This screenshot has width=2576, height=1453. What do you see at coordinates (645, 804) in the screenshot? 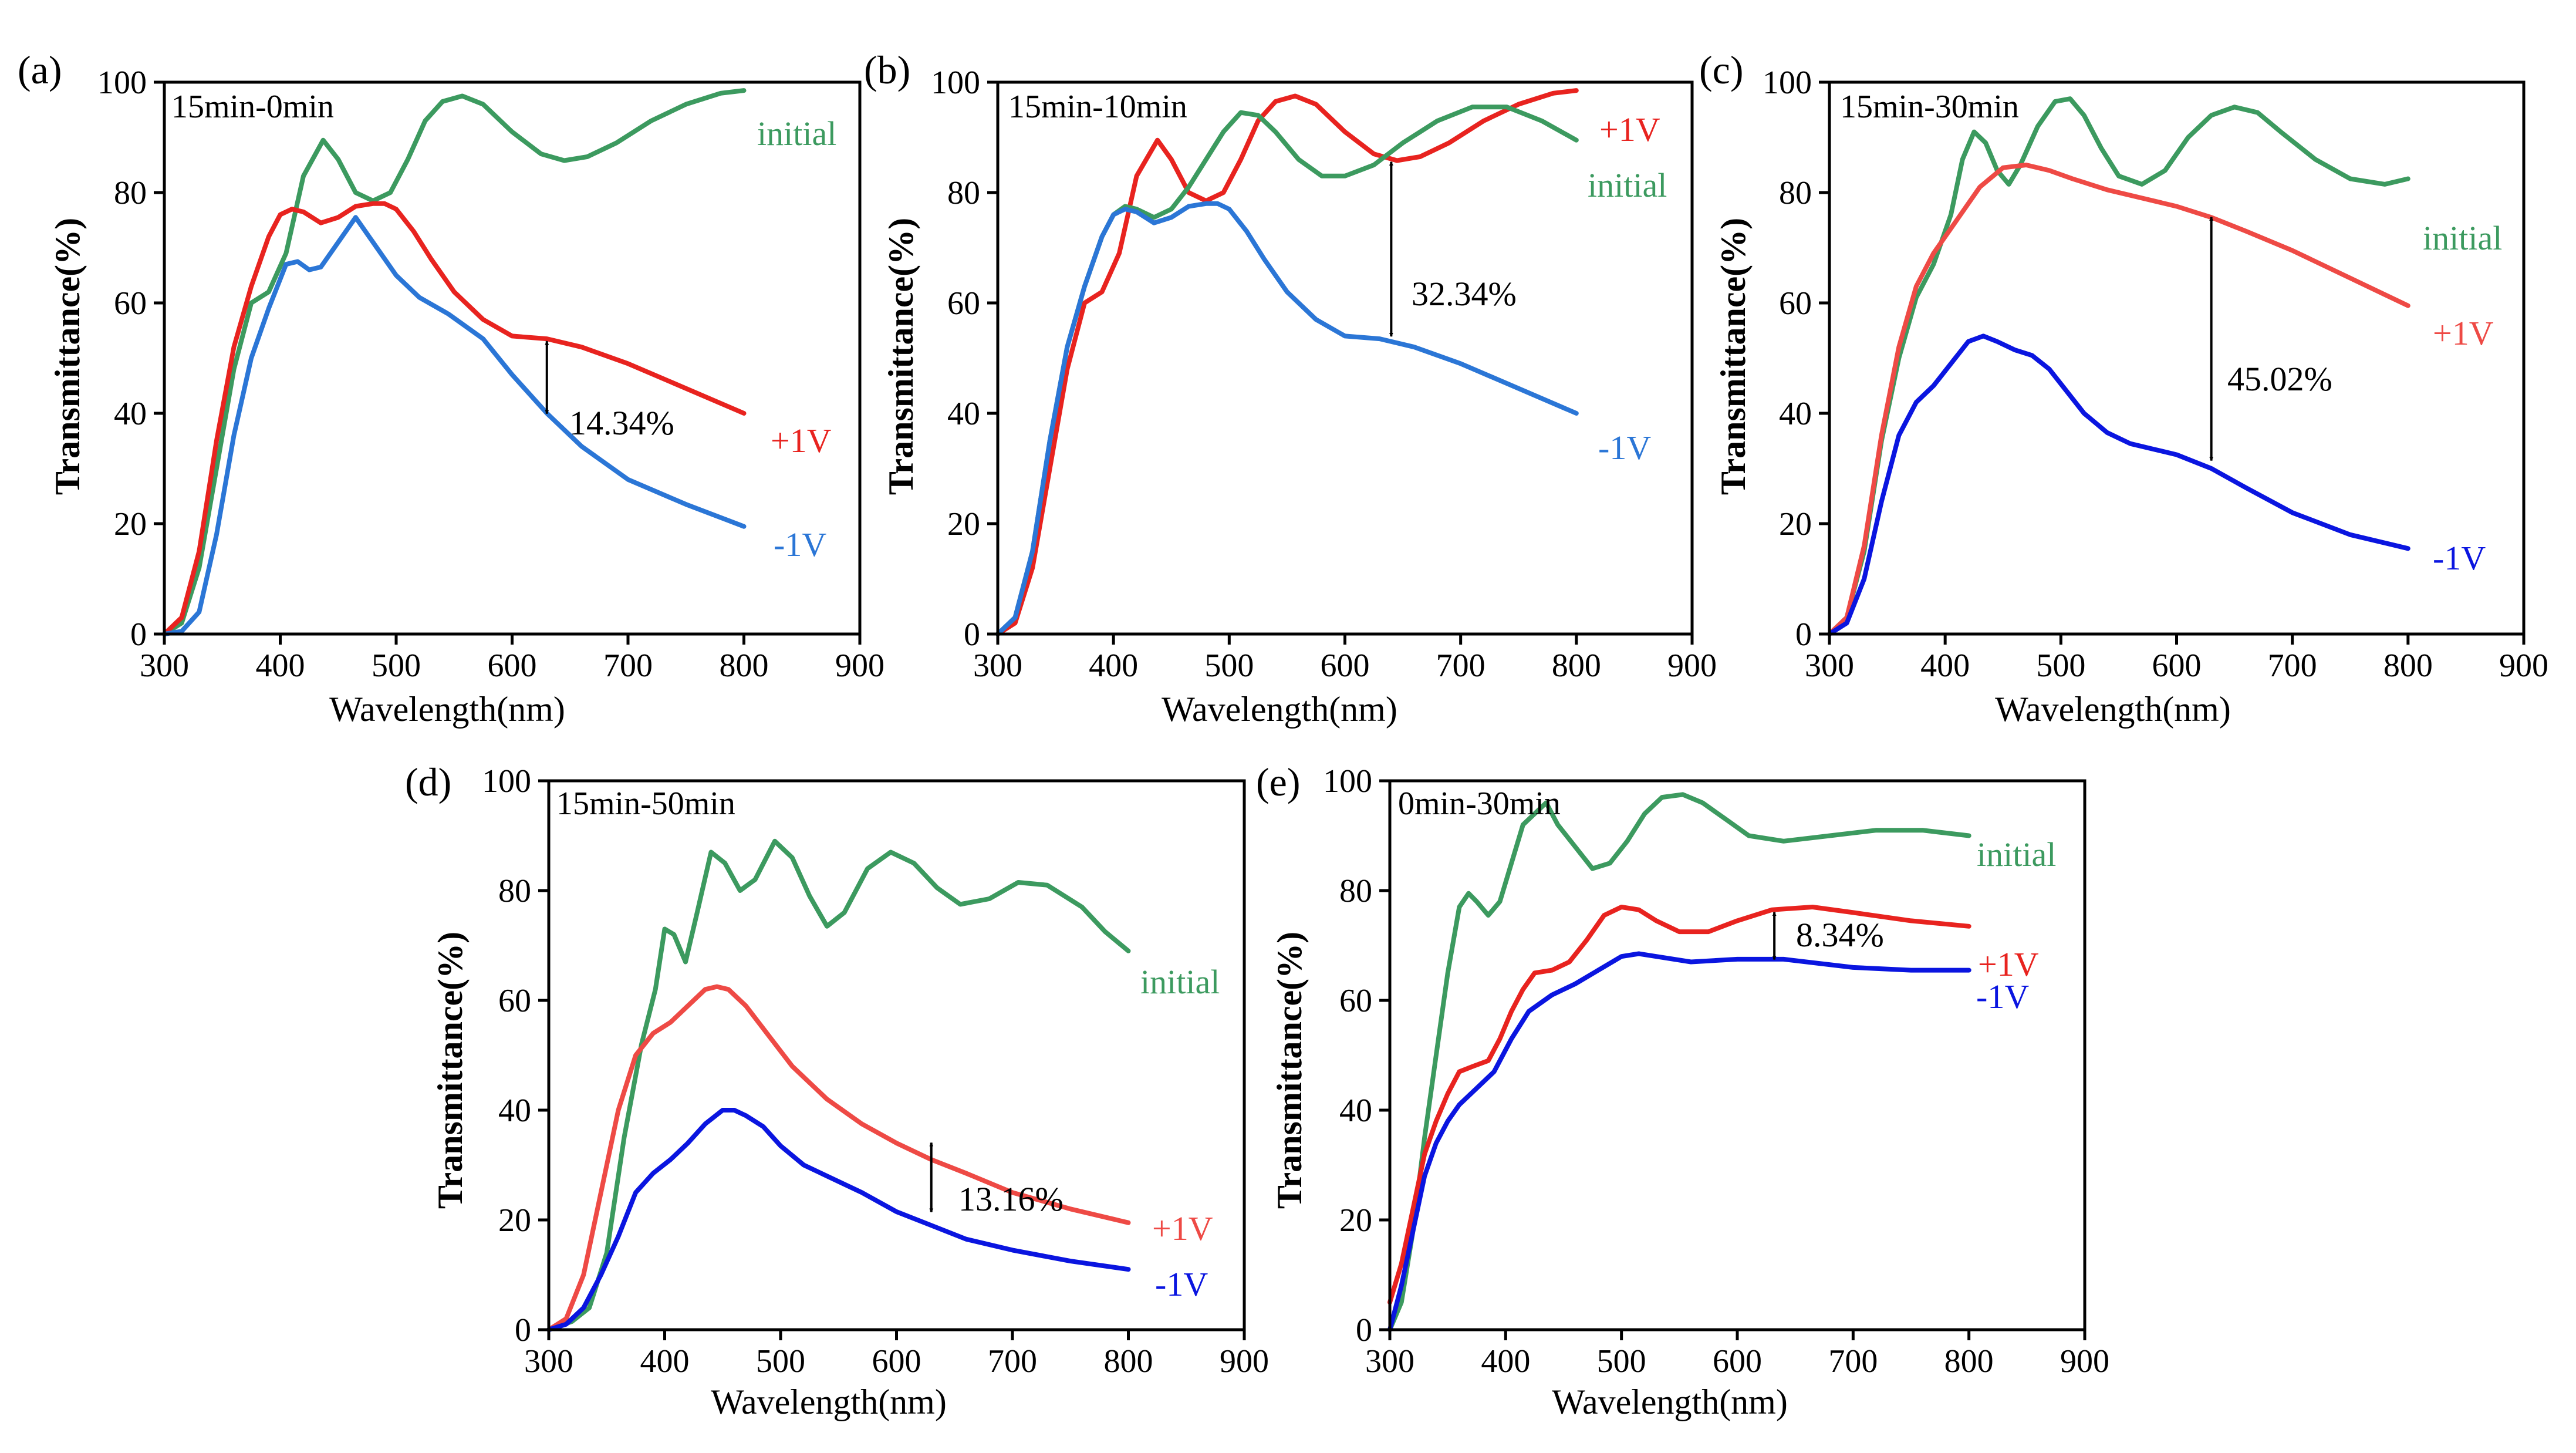
I see `panel-title: 15min-50min` at bounding box center [645, 804].